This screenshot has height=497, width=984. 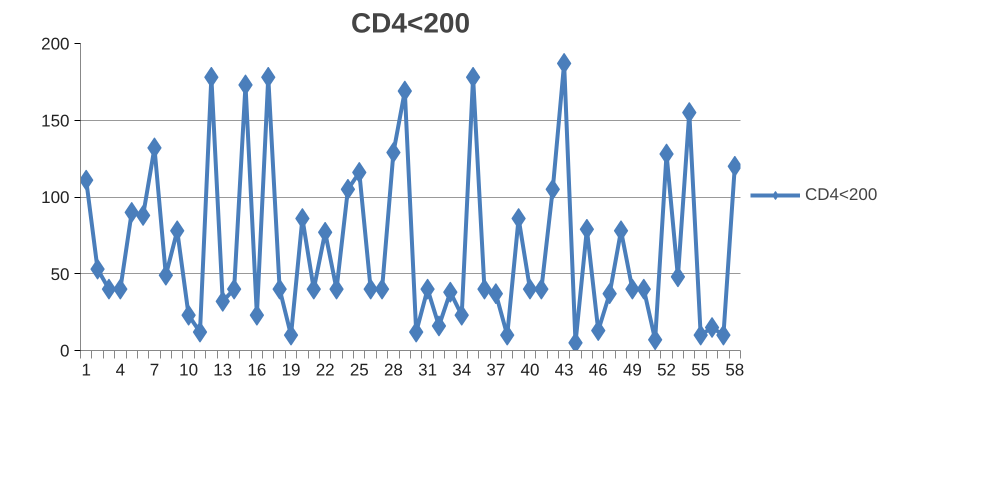 What do you see at coordinates (60, 274) in the screenshot?
I see `y-tick-label: 50` at bounding box center [60, 274].